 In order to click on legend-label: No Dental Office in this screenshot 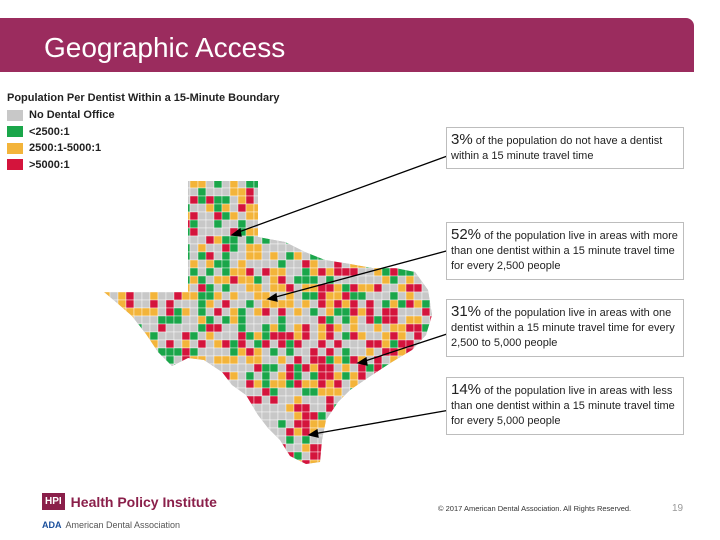, I will do `click(72, 115)`.